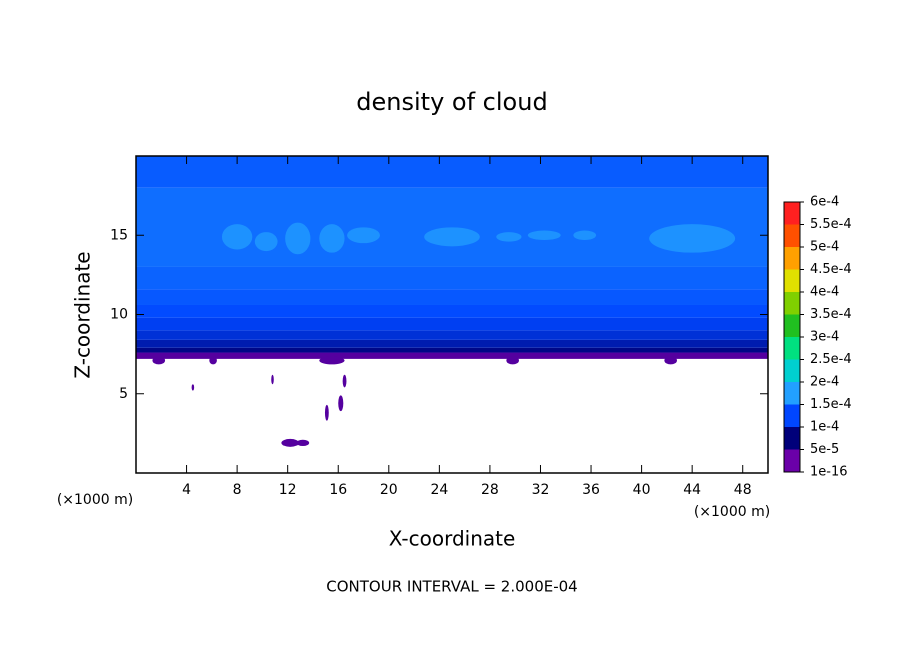  I want to click on x-tick-label: 8, so click(237, 490).